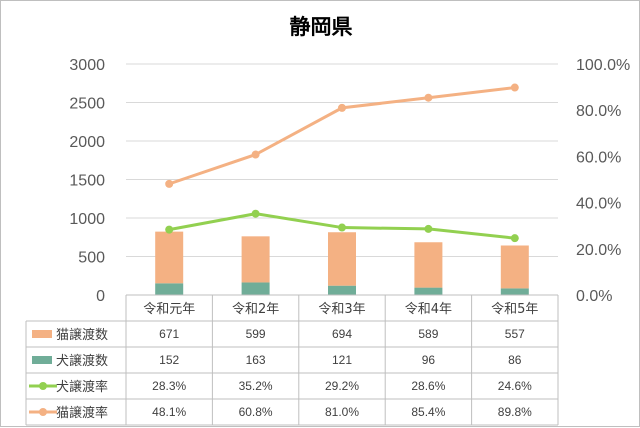 This screenshot has width=640, height=428. I want to click on bar-series, so click(342, 263).